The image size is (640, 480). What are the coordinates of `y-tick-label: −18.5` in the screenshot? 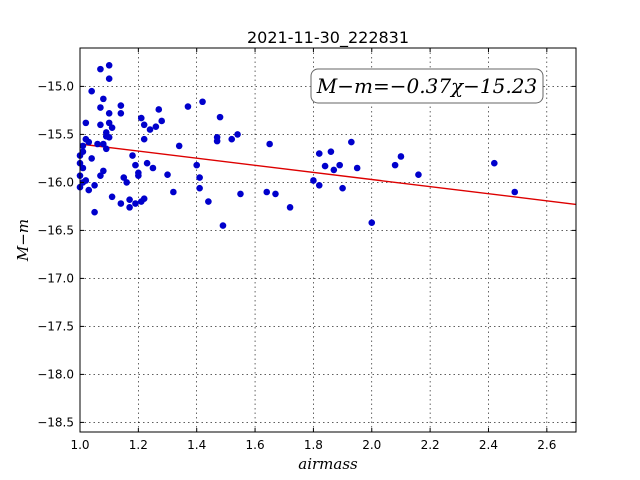 It's located at (55, 422).